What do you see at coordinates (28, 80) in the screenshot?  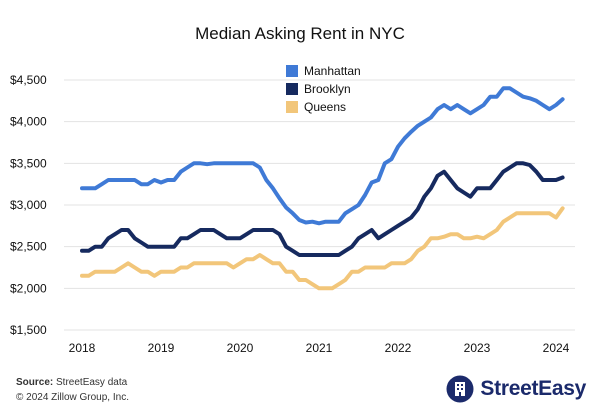 I see `y-tick-label: $4,500` at bounding box center [28, 80].